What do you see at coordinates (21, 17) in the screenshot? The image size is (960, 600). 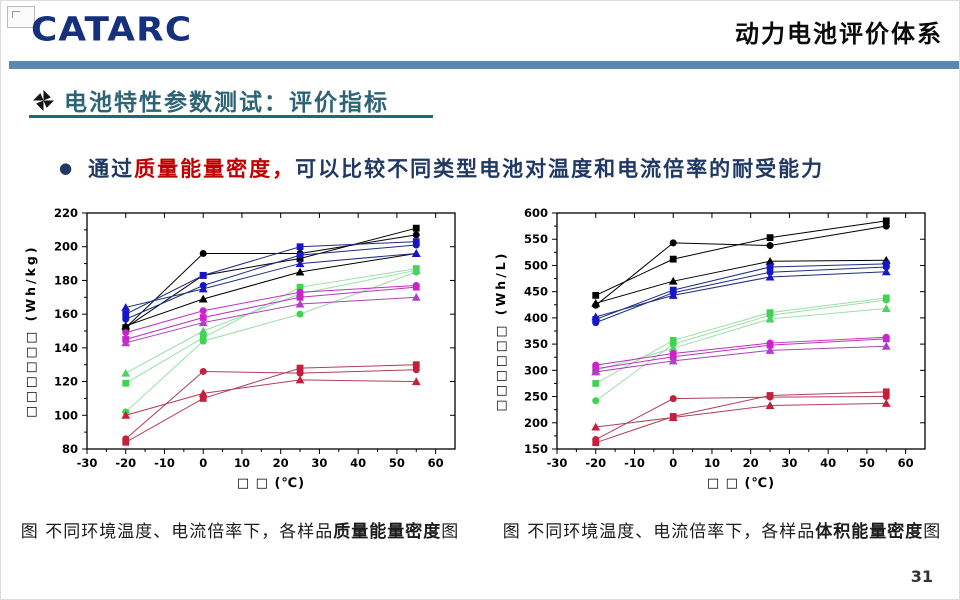 I see `corner-artifact` at bounding box center [21, 17].